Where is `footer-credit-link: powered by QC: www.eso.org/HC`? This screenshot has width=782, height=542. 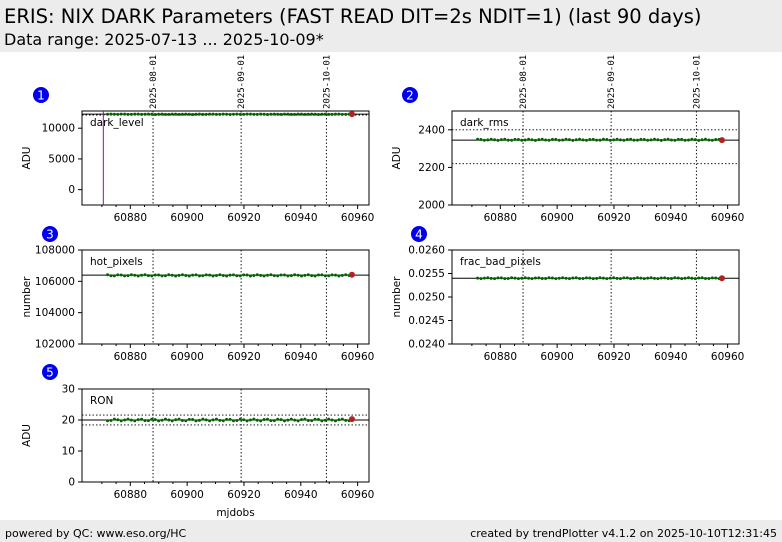 footer-credit-link: powered by QC: www.eso.org/HC is located at coordinates (96, 533).